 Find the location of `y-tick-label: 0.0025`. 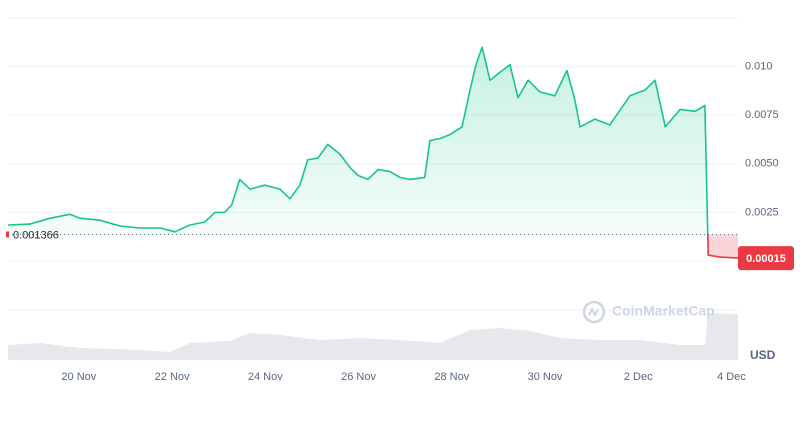

y-tick-label: 0.0025 is located at coordinates (762, 212).